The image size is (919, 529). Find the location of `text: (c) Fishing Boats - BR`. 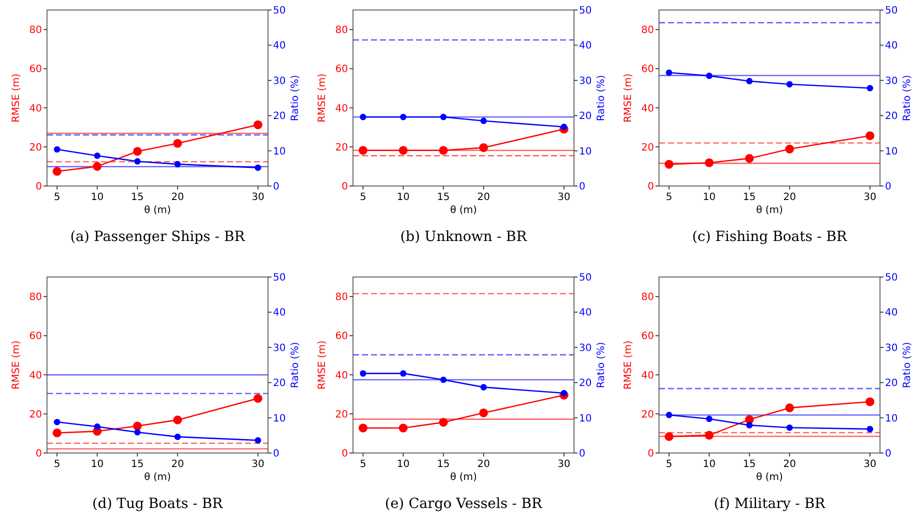

text: (c) Fishing Boats - BR is located at coordinates (770, 237).